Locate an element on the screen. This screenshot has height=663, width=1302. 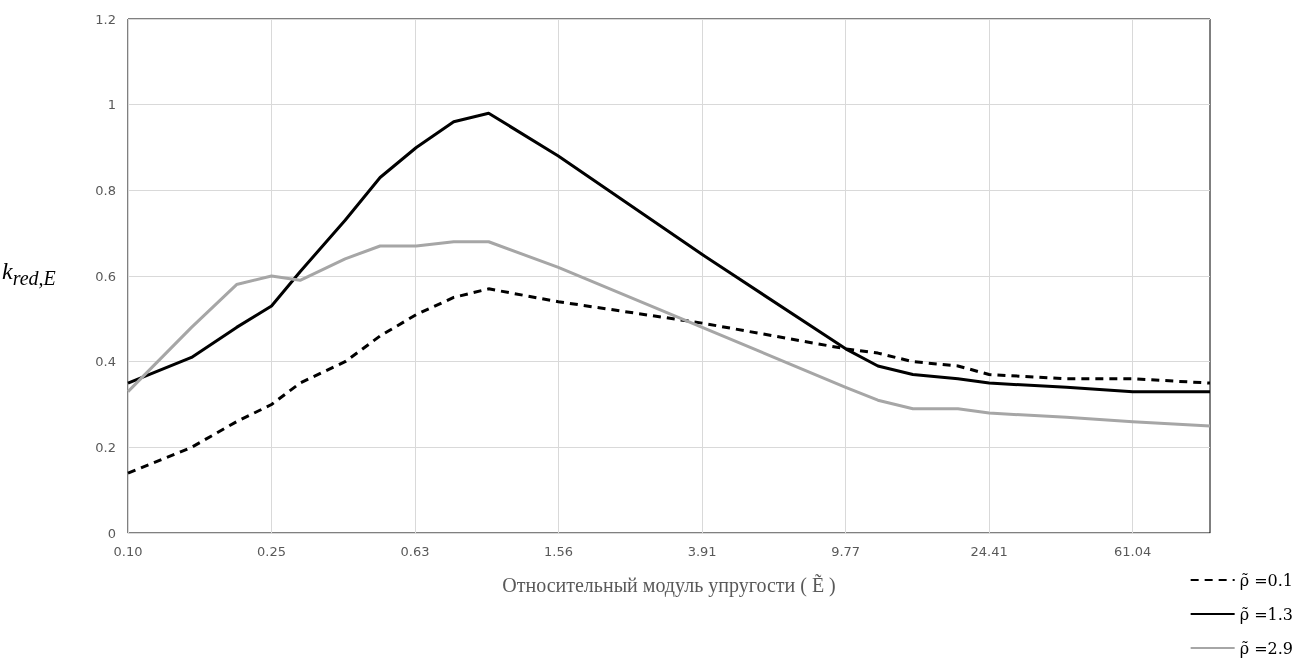
x-tick-label: 61.04 is located at coordinates (1133, 551).